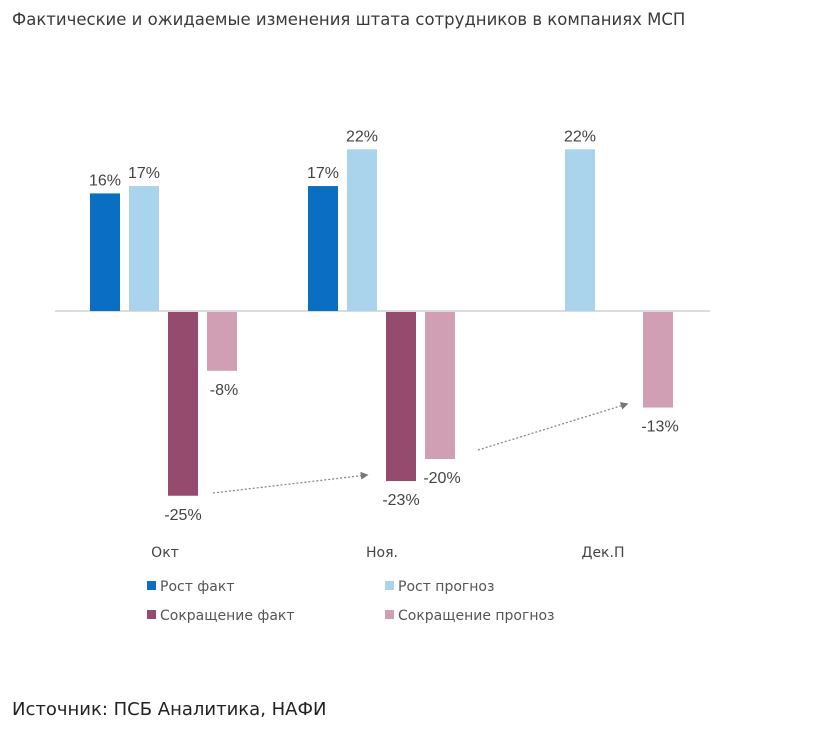 The image size is (835, 734). What do you see at coordinates (603, 553) in the screenshot?
I see `category-label: Дек.П` at bounding box center [603, 553].